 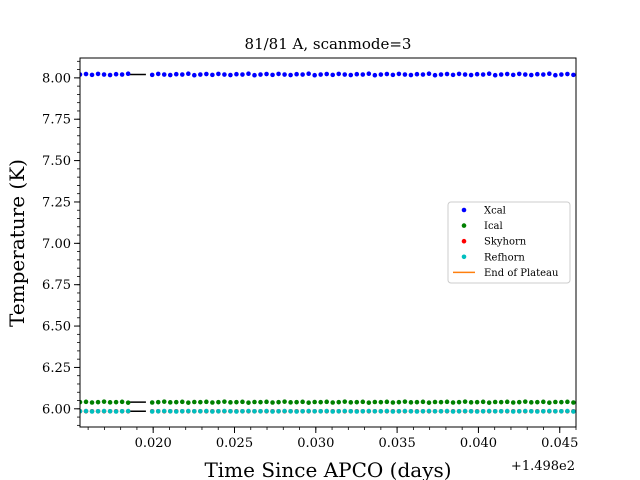 What do you see at coordinates (56, 120) in the screenshot?
I see `y-tick-label: 7.75` at bounding box center [56, 120].